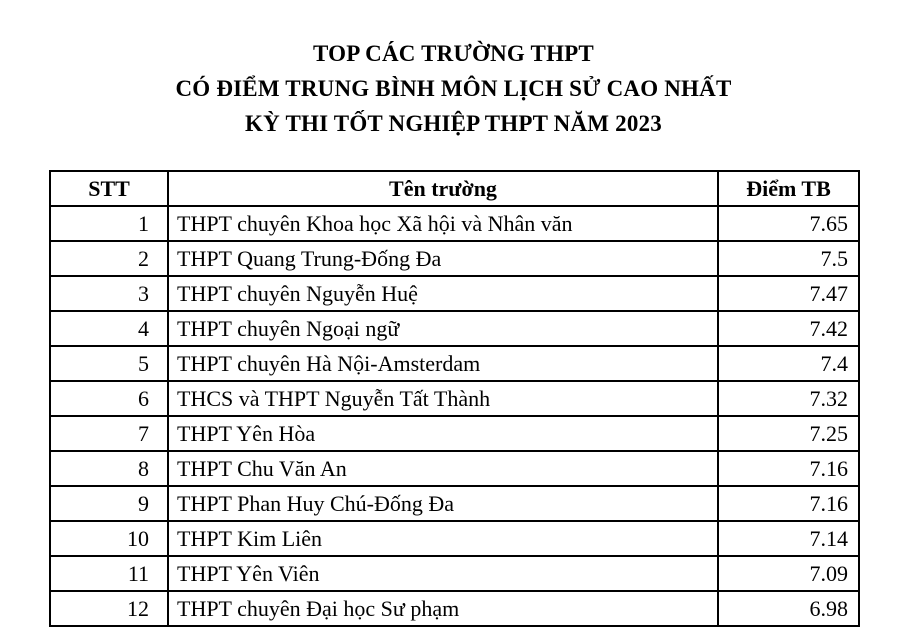 This screenshot has width=914, height=634. What do you see at coordinates (443, 608) in the screenshot?
I see `row-school-name: THPT chuyên Đại học Sư phạm` at bounding box center [443, 608].